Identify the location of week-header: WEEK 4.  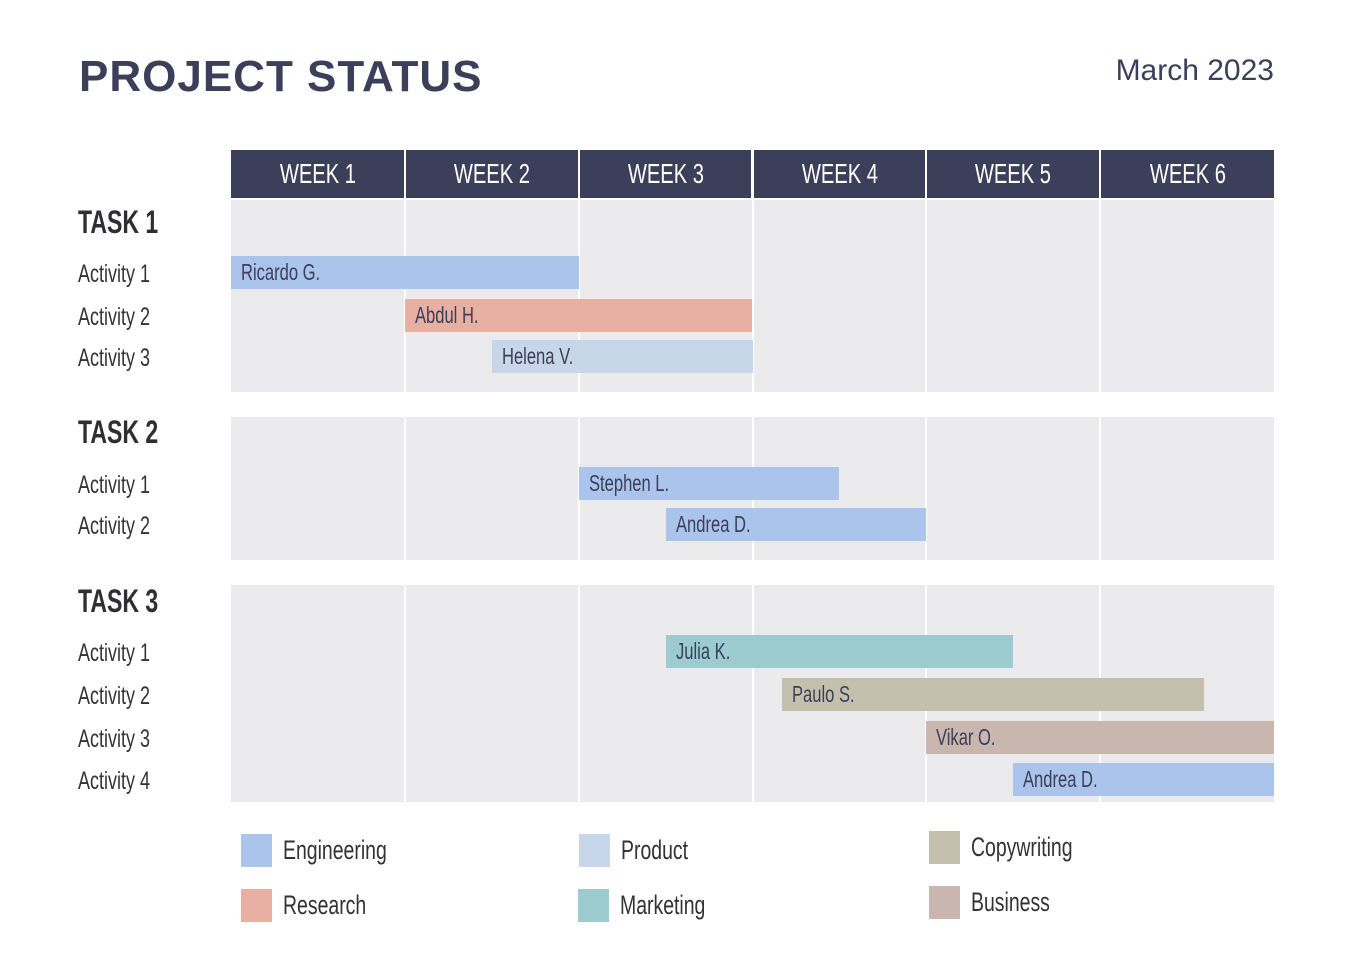
(839, 174).